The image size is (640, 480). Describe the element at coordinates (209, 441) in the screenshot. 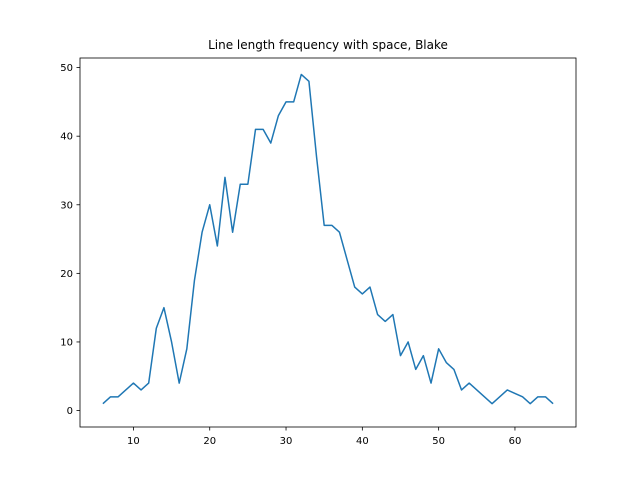

I see `x-tick-label: 20` at that location.